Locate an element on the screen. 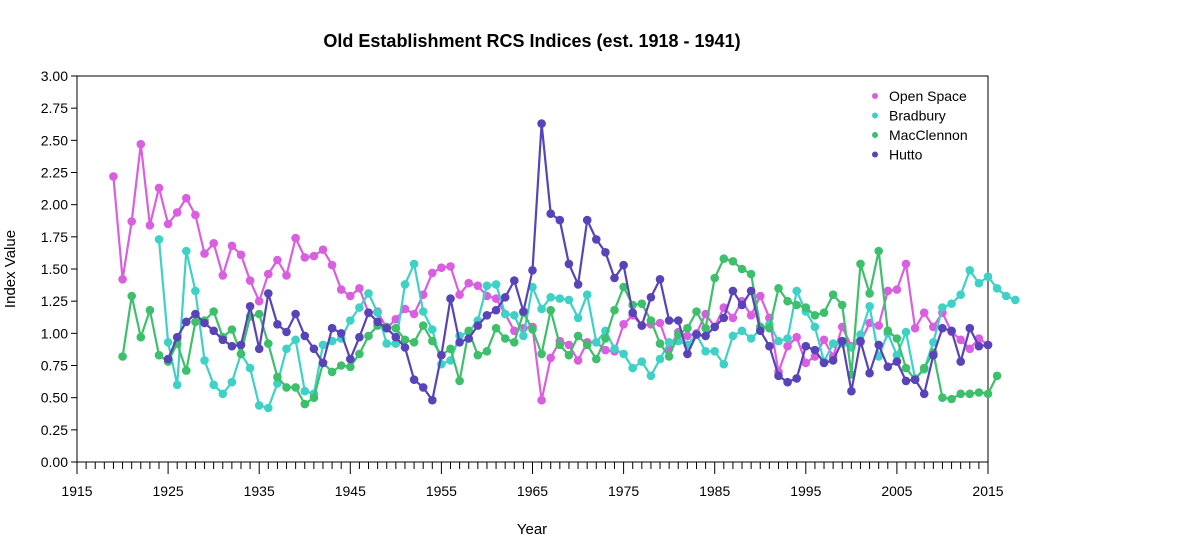  x-tick-label: 2005 is located at coordinates (896, 491).